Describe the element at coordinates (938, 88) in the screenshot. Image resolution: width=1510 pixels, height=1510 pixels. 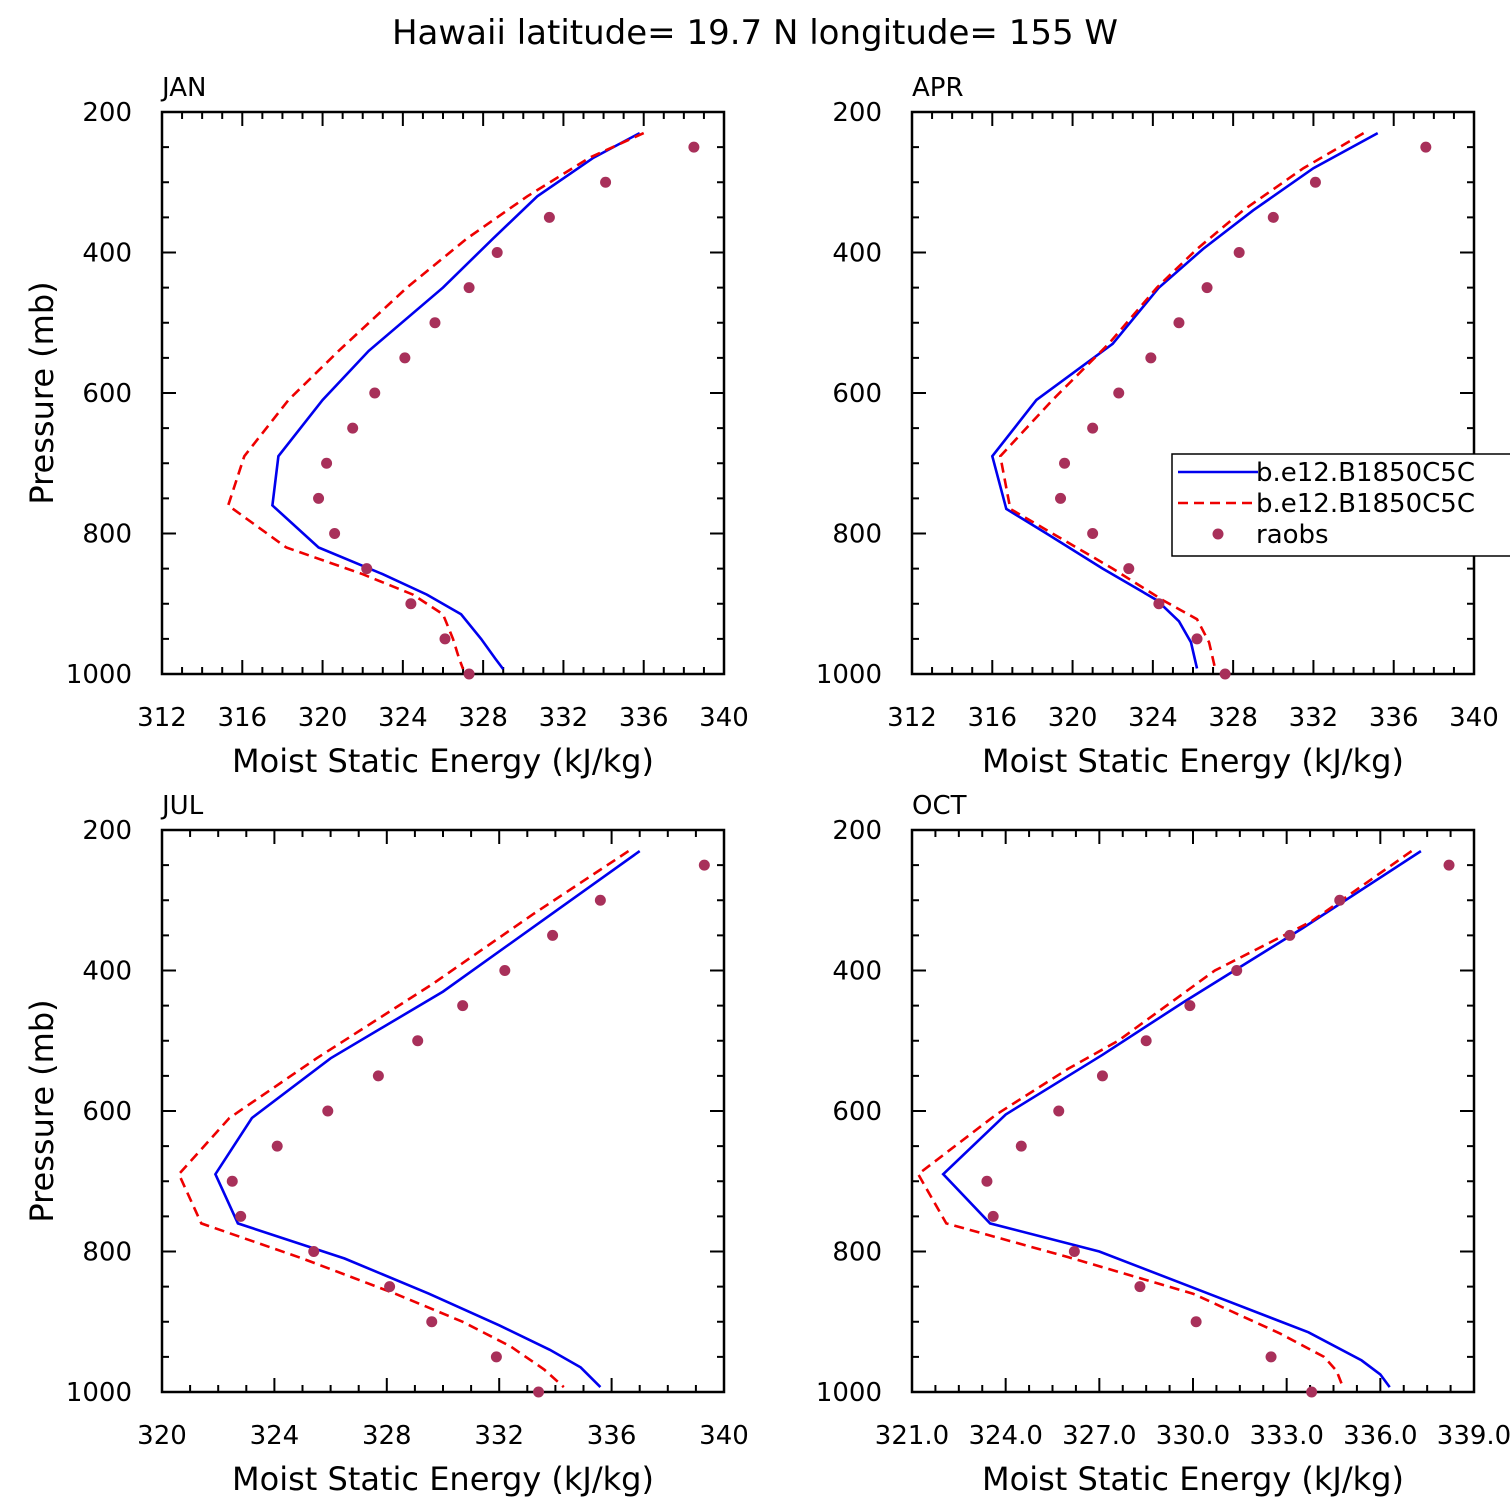
I see `panel-label: APR` at that location.